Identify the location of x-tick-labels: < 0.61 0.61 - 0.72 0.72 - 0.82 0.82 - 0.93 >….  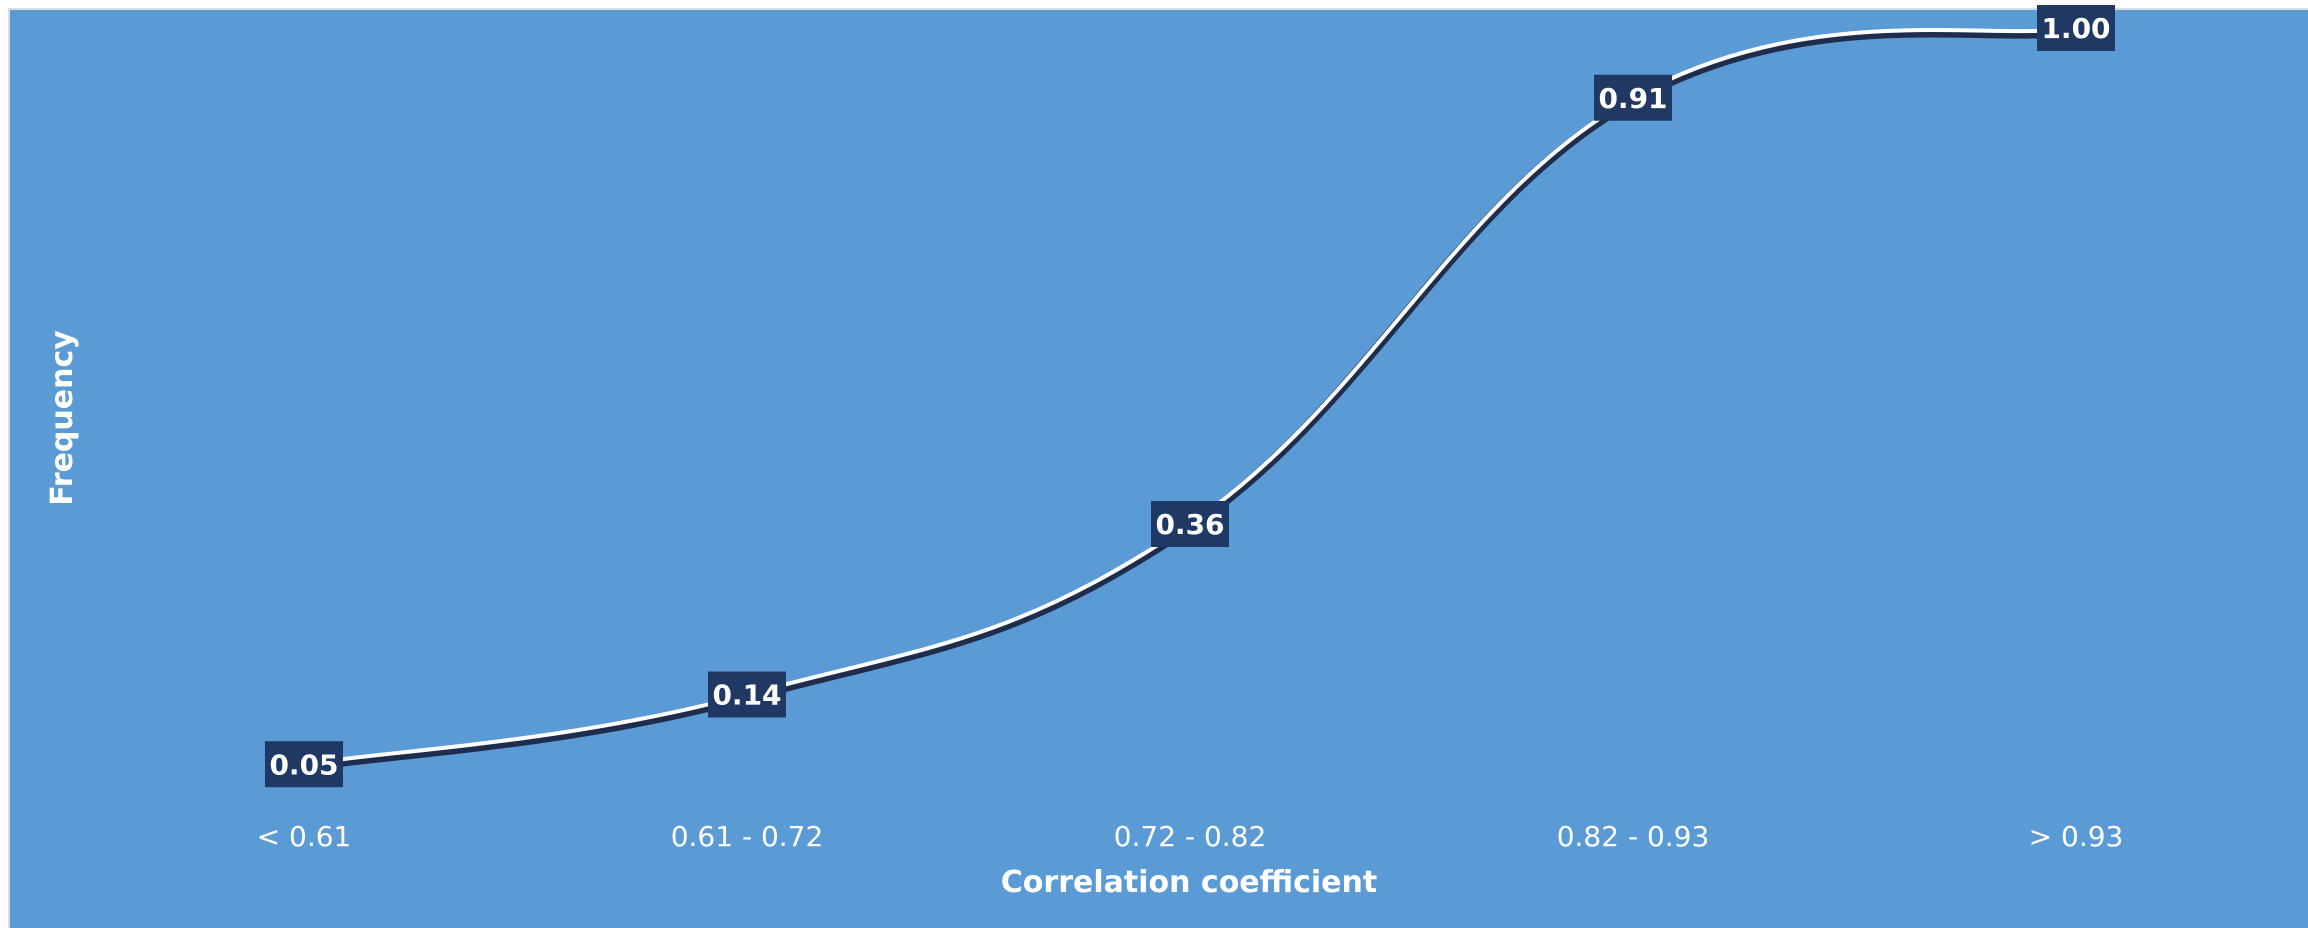
(1190, 836).